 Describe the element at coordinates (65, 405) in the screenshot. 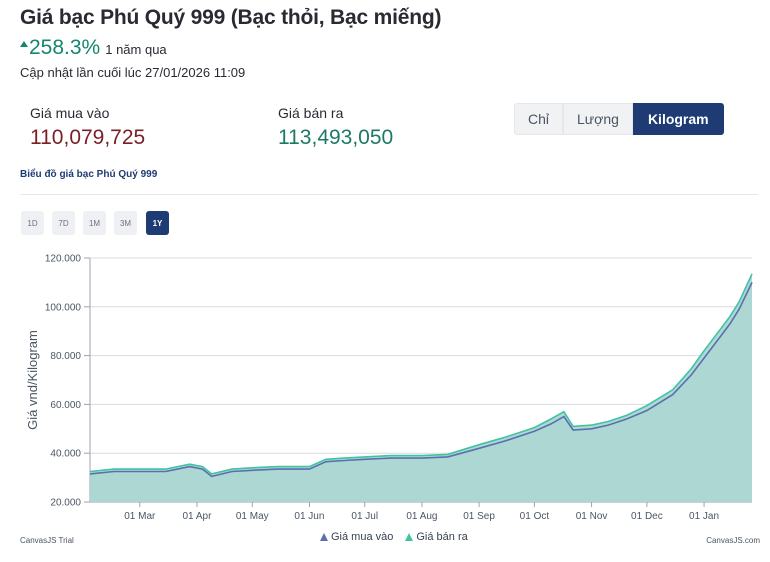

I see `y-tick-label: 60.000` at that location.